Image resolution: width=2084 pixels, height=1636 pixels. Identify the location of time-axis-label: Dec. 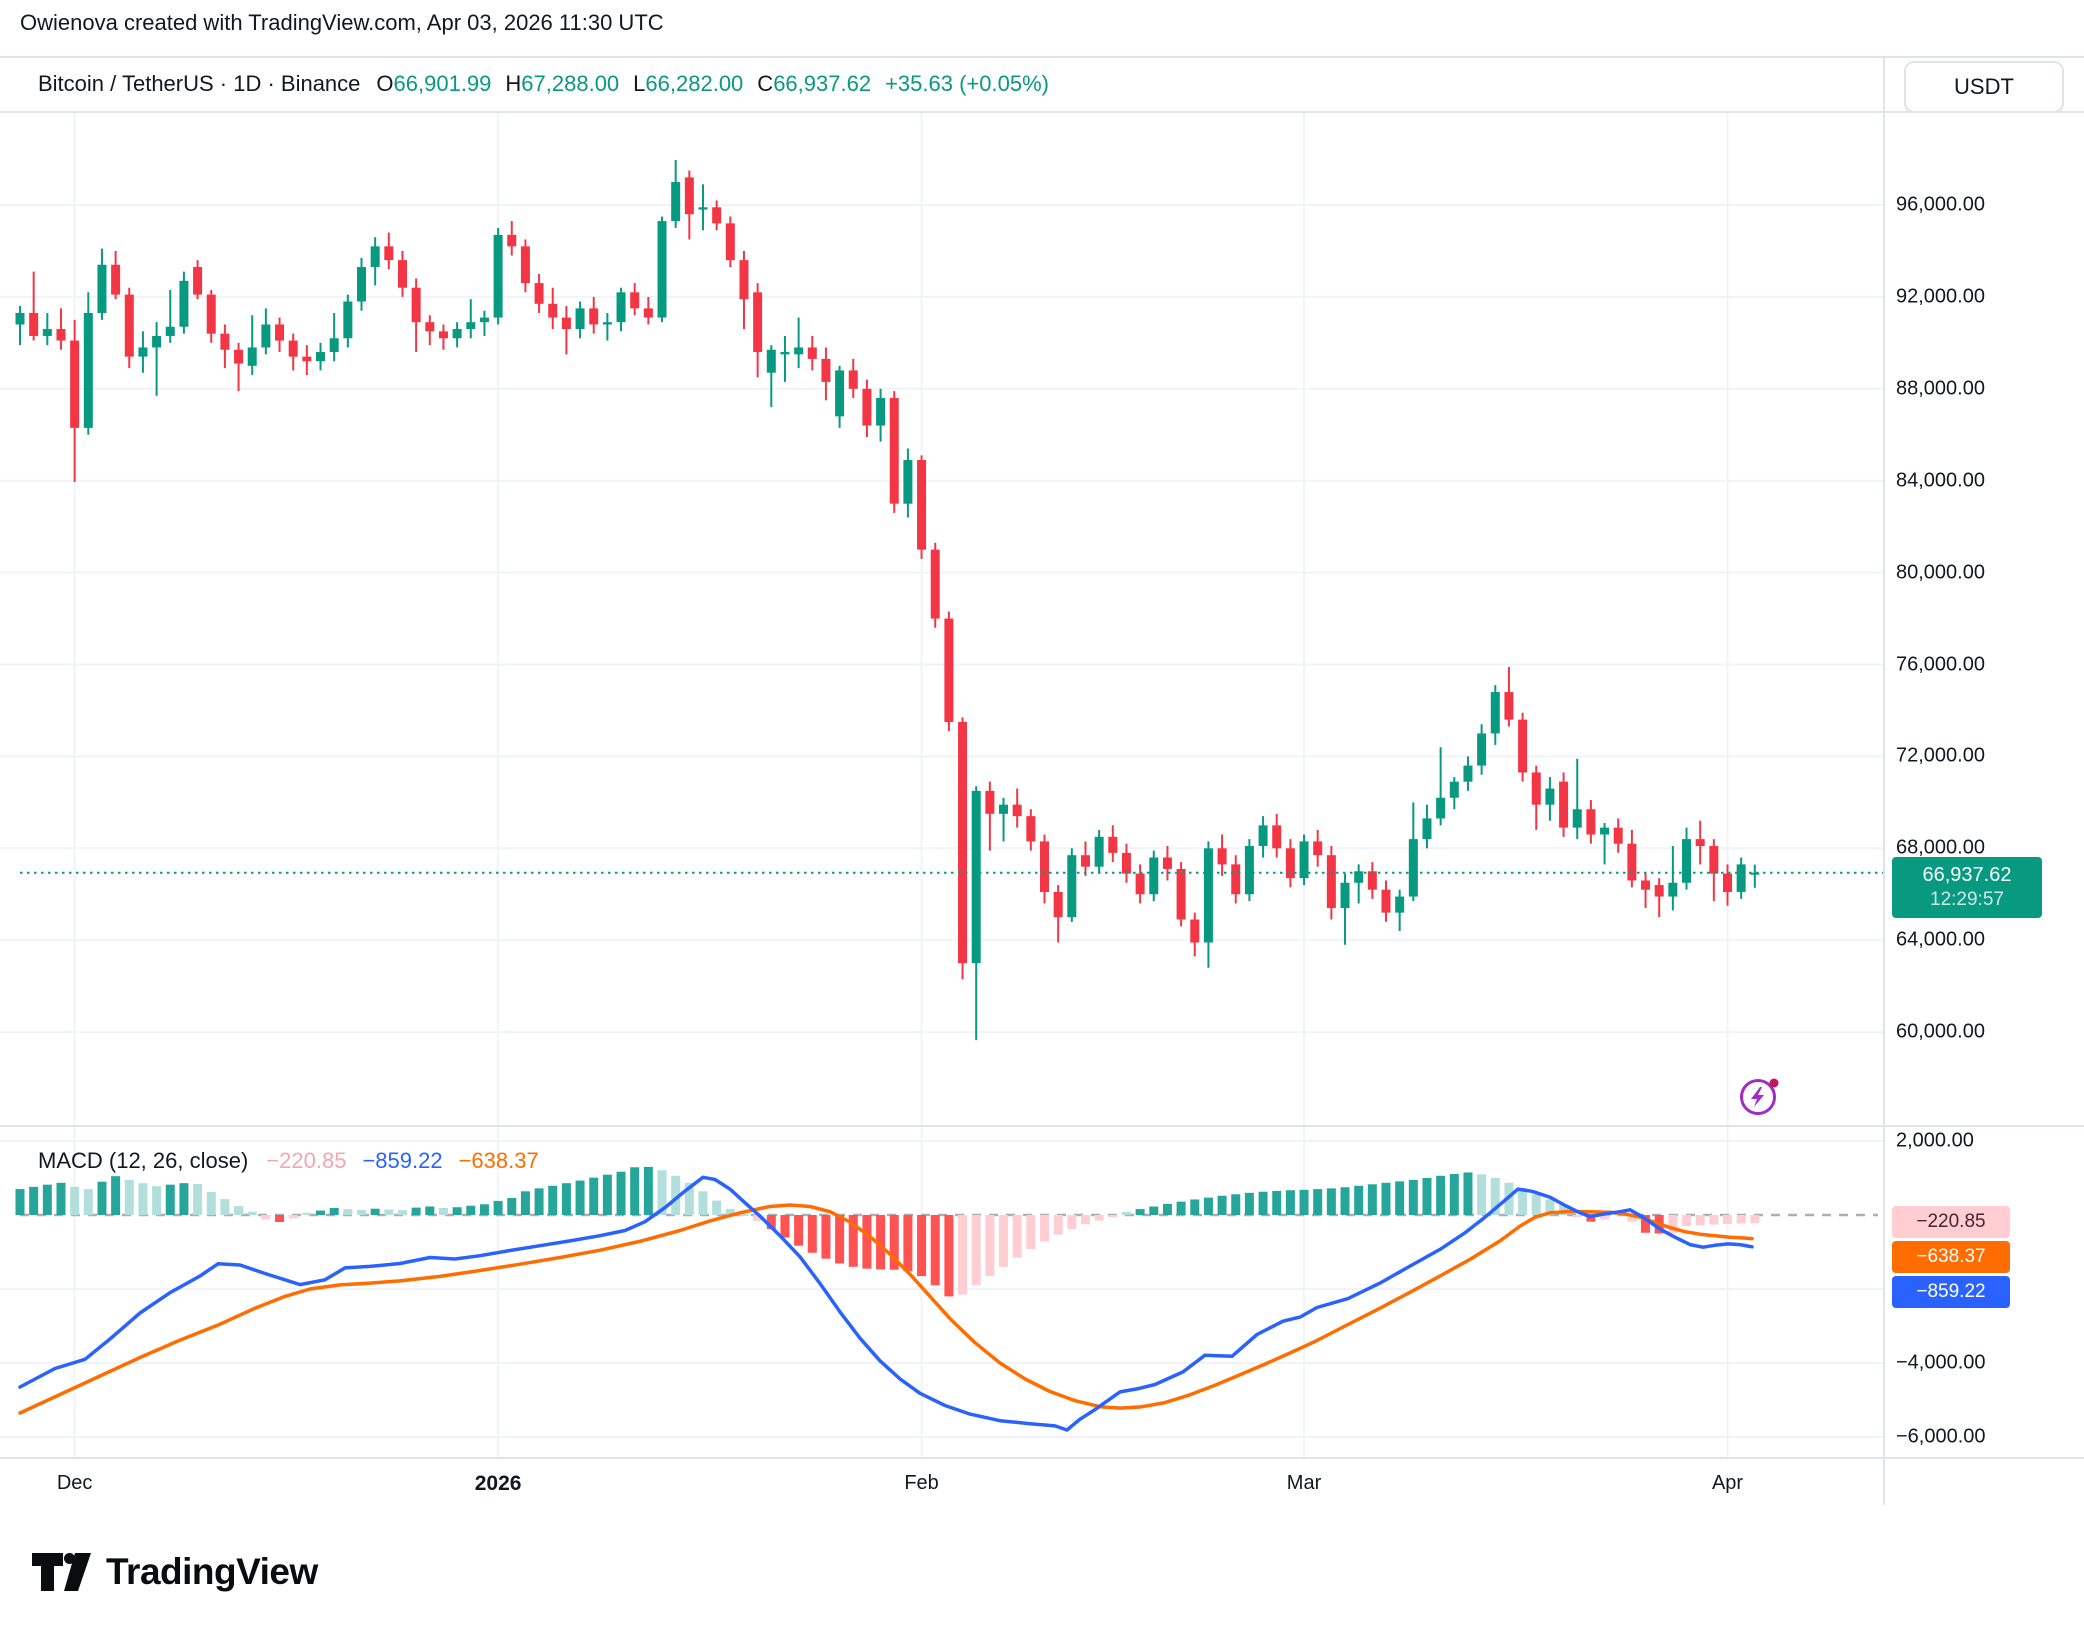
(74, 1483).